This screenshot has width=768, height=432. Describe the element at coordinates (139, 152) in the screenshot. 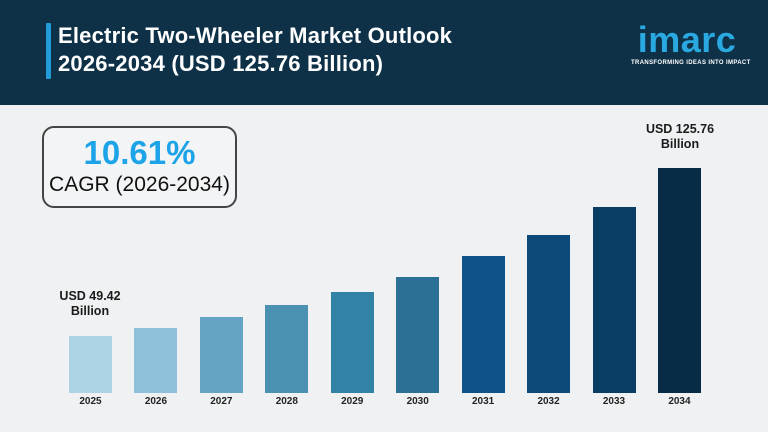

I see `cagr-value: 10.61%` at that location.